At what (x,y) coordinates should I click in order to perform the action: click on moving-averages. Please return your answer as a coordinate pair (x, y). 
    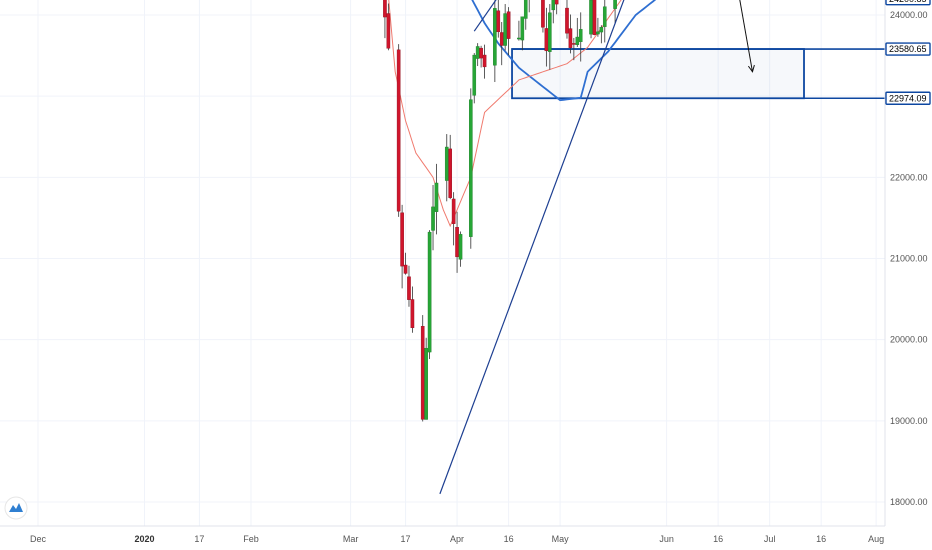
    Looking at the image, I should click on (522, 114).